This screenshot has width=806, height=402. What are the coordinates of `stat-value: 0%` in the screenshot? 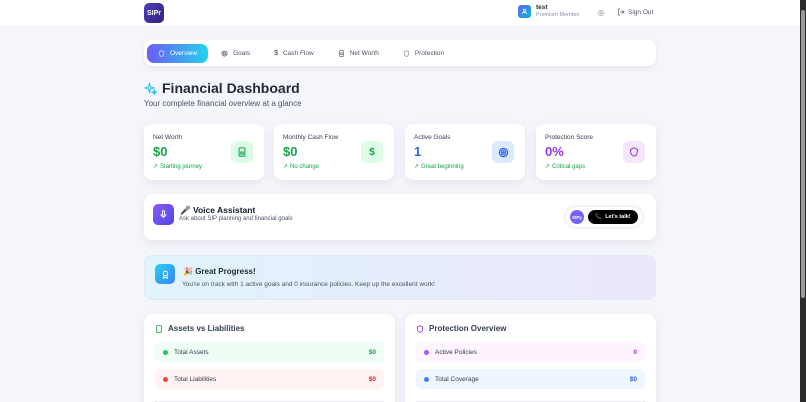 It's located at (554, 151).